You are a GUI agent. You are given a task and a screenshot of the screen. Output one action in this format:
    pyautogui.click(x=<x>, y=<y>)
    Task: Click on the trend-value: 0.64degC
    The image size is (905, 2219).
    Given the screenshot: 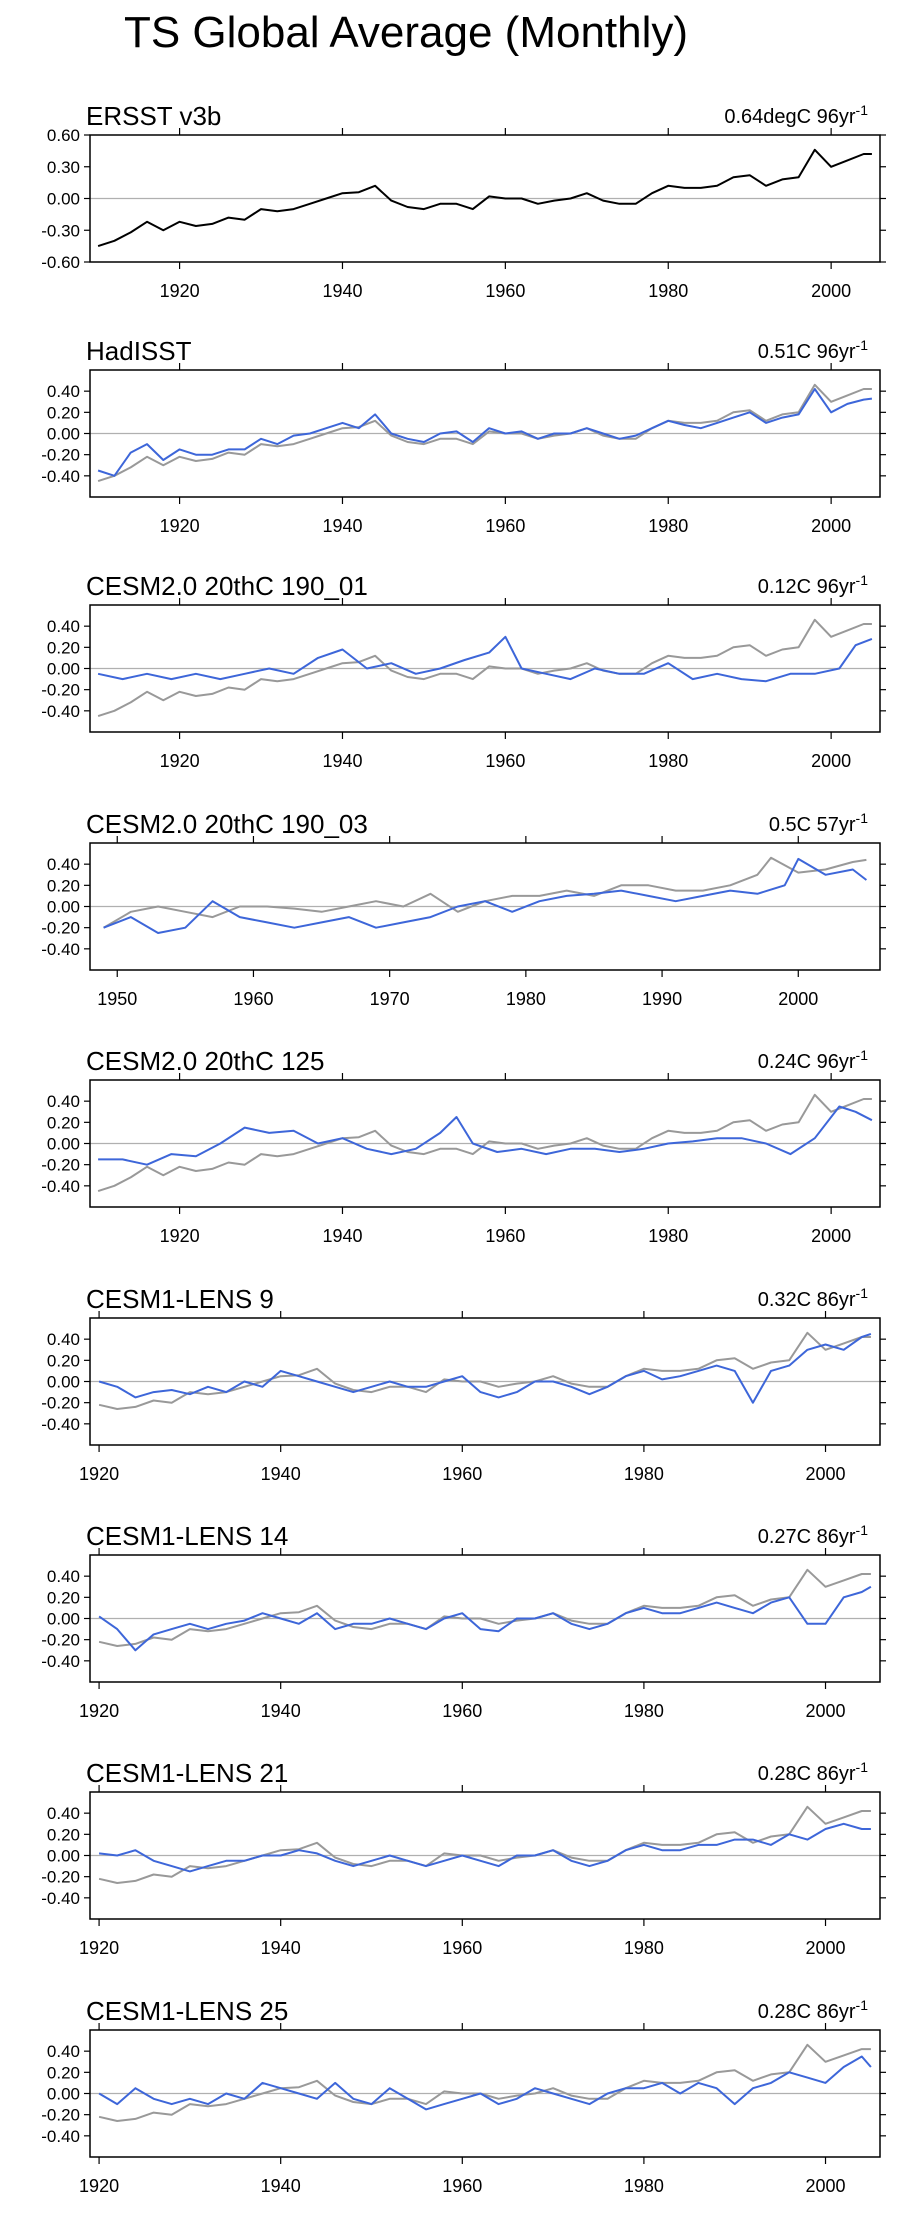 What is the action you would take?
    pyautogui.click(x=770, y=117)
    